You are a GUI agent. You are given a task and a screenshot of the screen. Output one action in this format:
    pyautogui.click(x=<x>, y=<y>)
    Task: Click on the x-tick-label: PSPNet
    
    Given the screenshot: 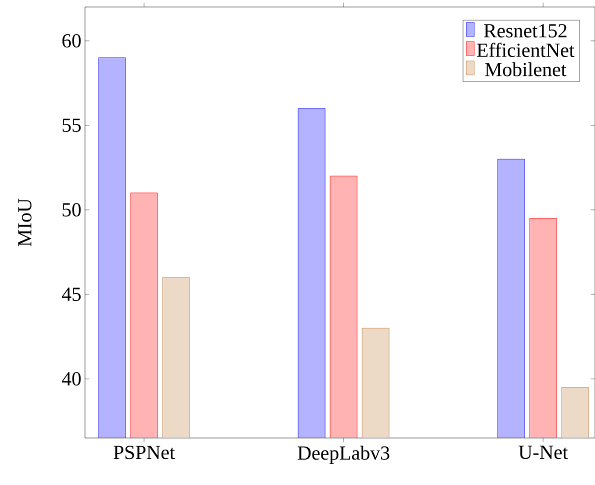 What is the action you would take?
    pyautogui.click(x=144, y=453)
    